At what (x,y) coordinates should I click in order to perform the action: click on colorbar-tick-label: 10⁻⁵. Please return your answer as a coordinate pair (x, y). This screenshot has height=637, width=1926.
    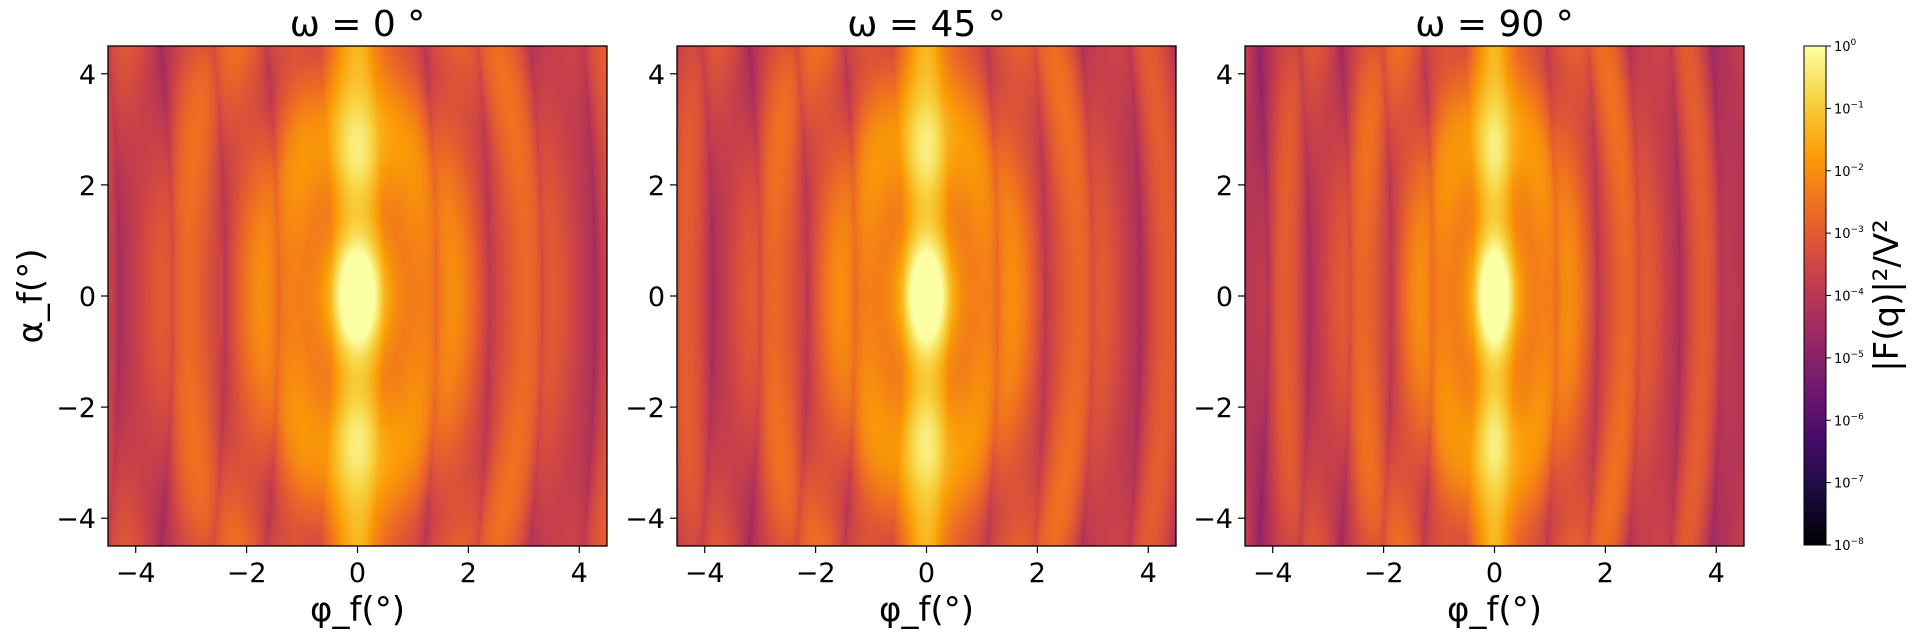
    Looking at the image, I should click on (1849, 358).